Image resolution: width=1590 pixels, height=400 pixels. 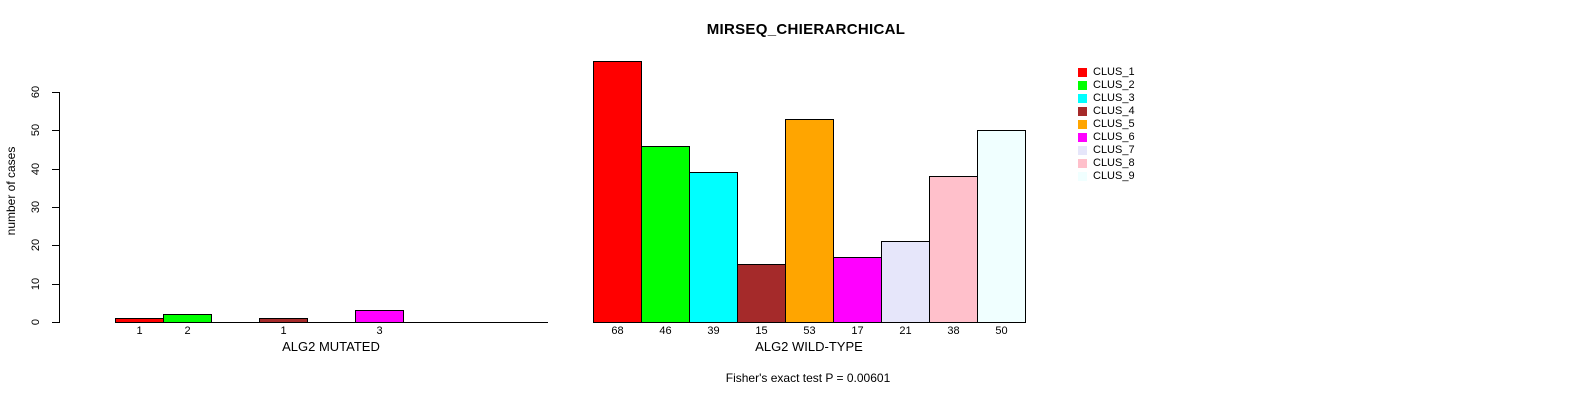 What do you see at coordinates (1114, 98) in the screenshot?
I see `legend-label: CLUS_3` at bounding box center [1114, 98].